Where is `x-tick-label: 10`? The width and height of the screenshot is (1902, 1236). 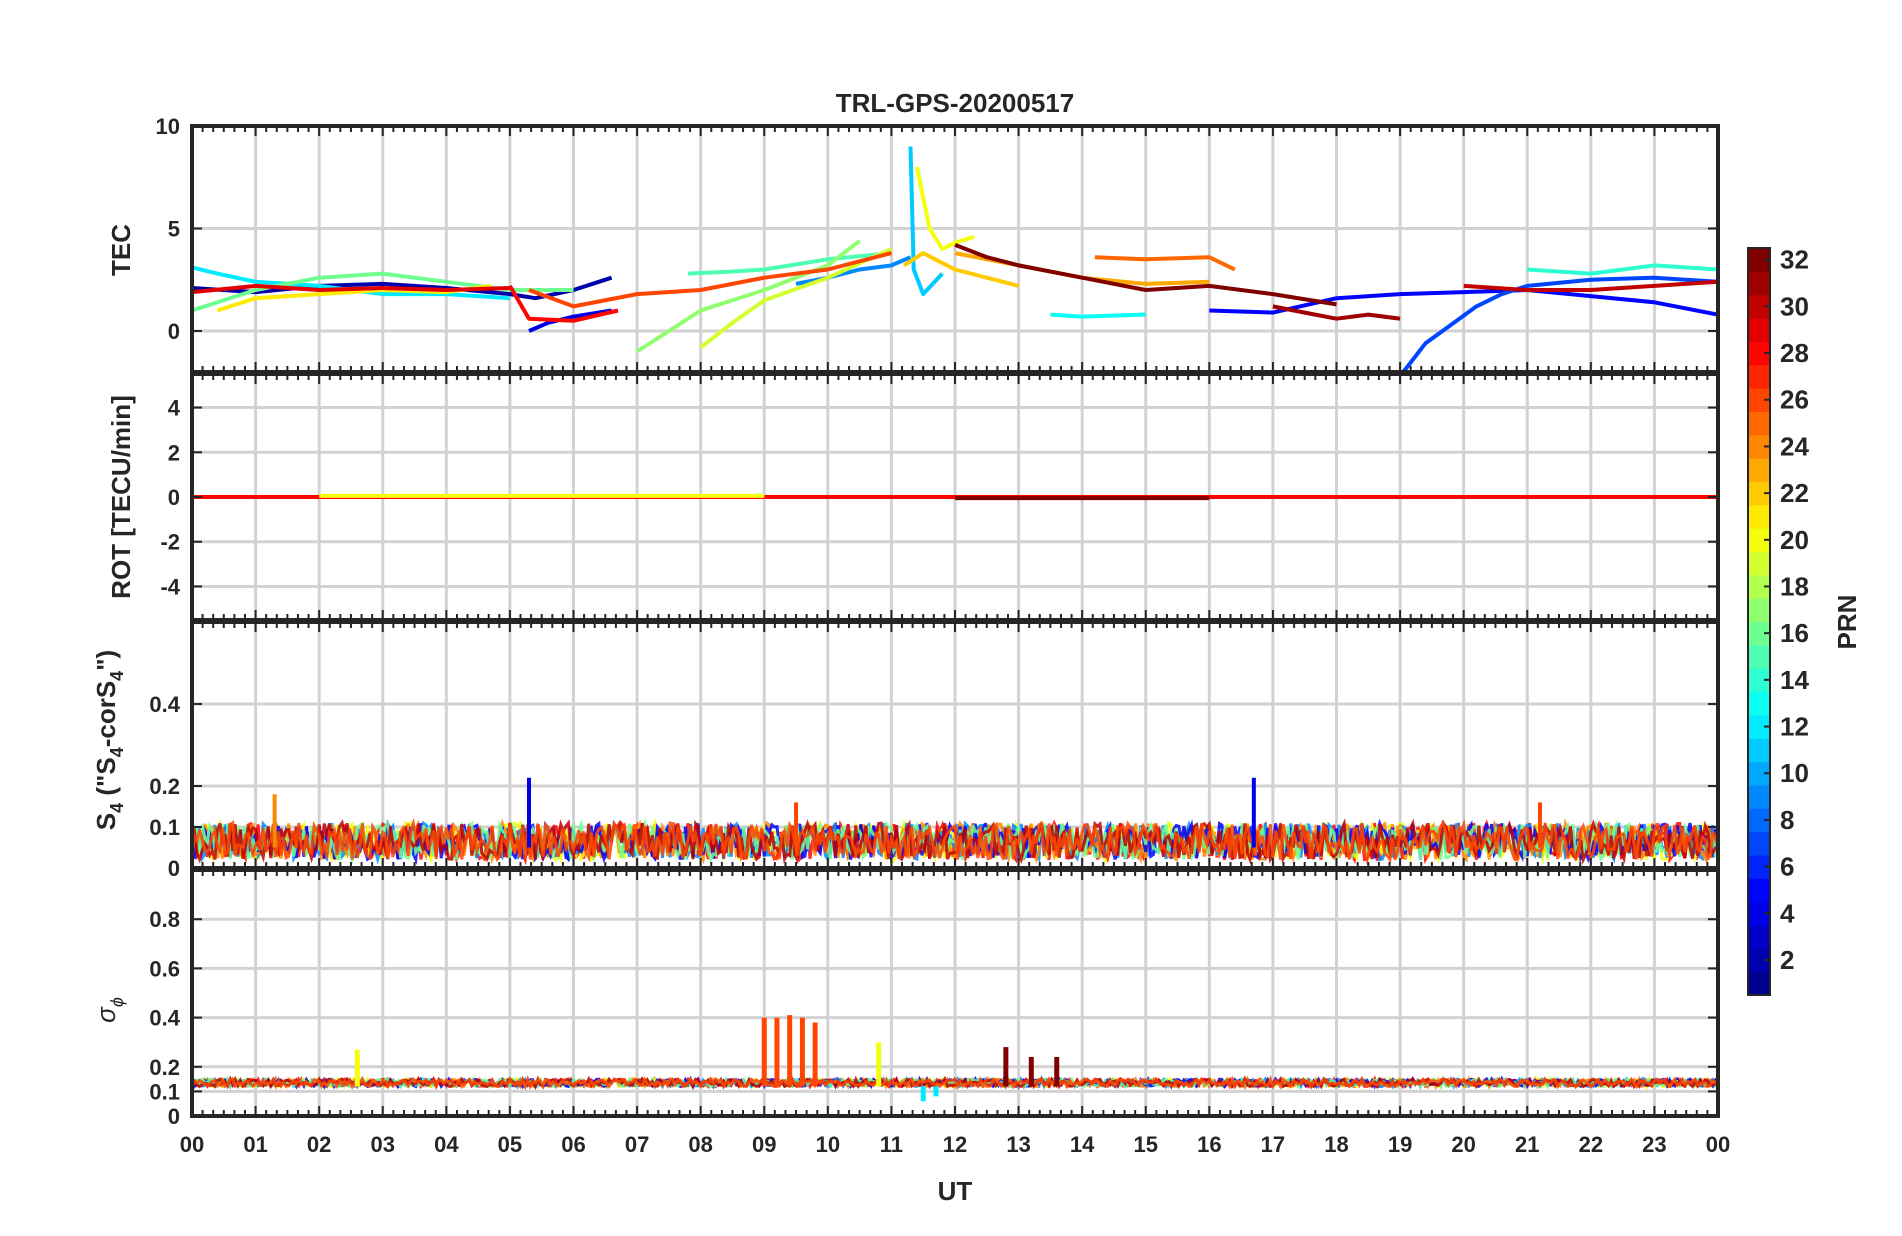 x-tick-label: 10 is located at coordinates (828, 1144).